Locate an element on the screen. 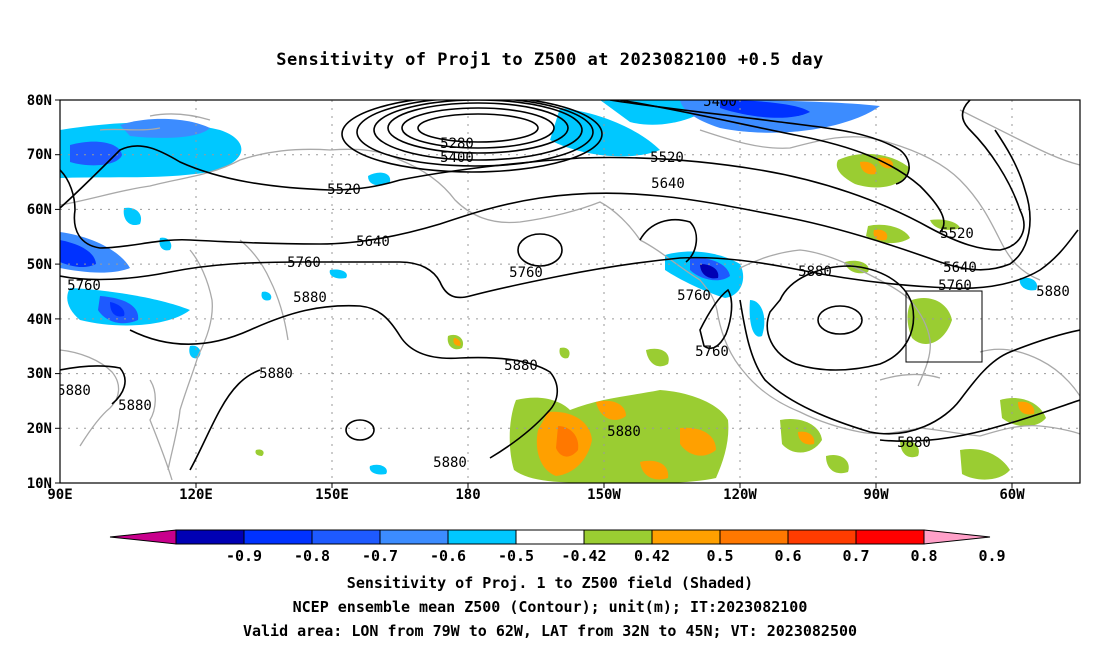  colorbar-label: -0.5 is located at coordinates (516, 556).